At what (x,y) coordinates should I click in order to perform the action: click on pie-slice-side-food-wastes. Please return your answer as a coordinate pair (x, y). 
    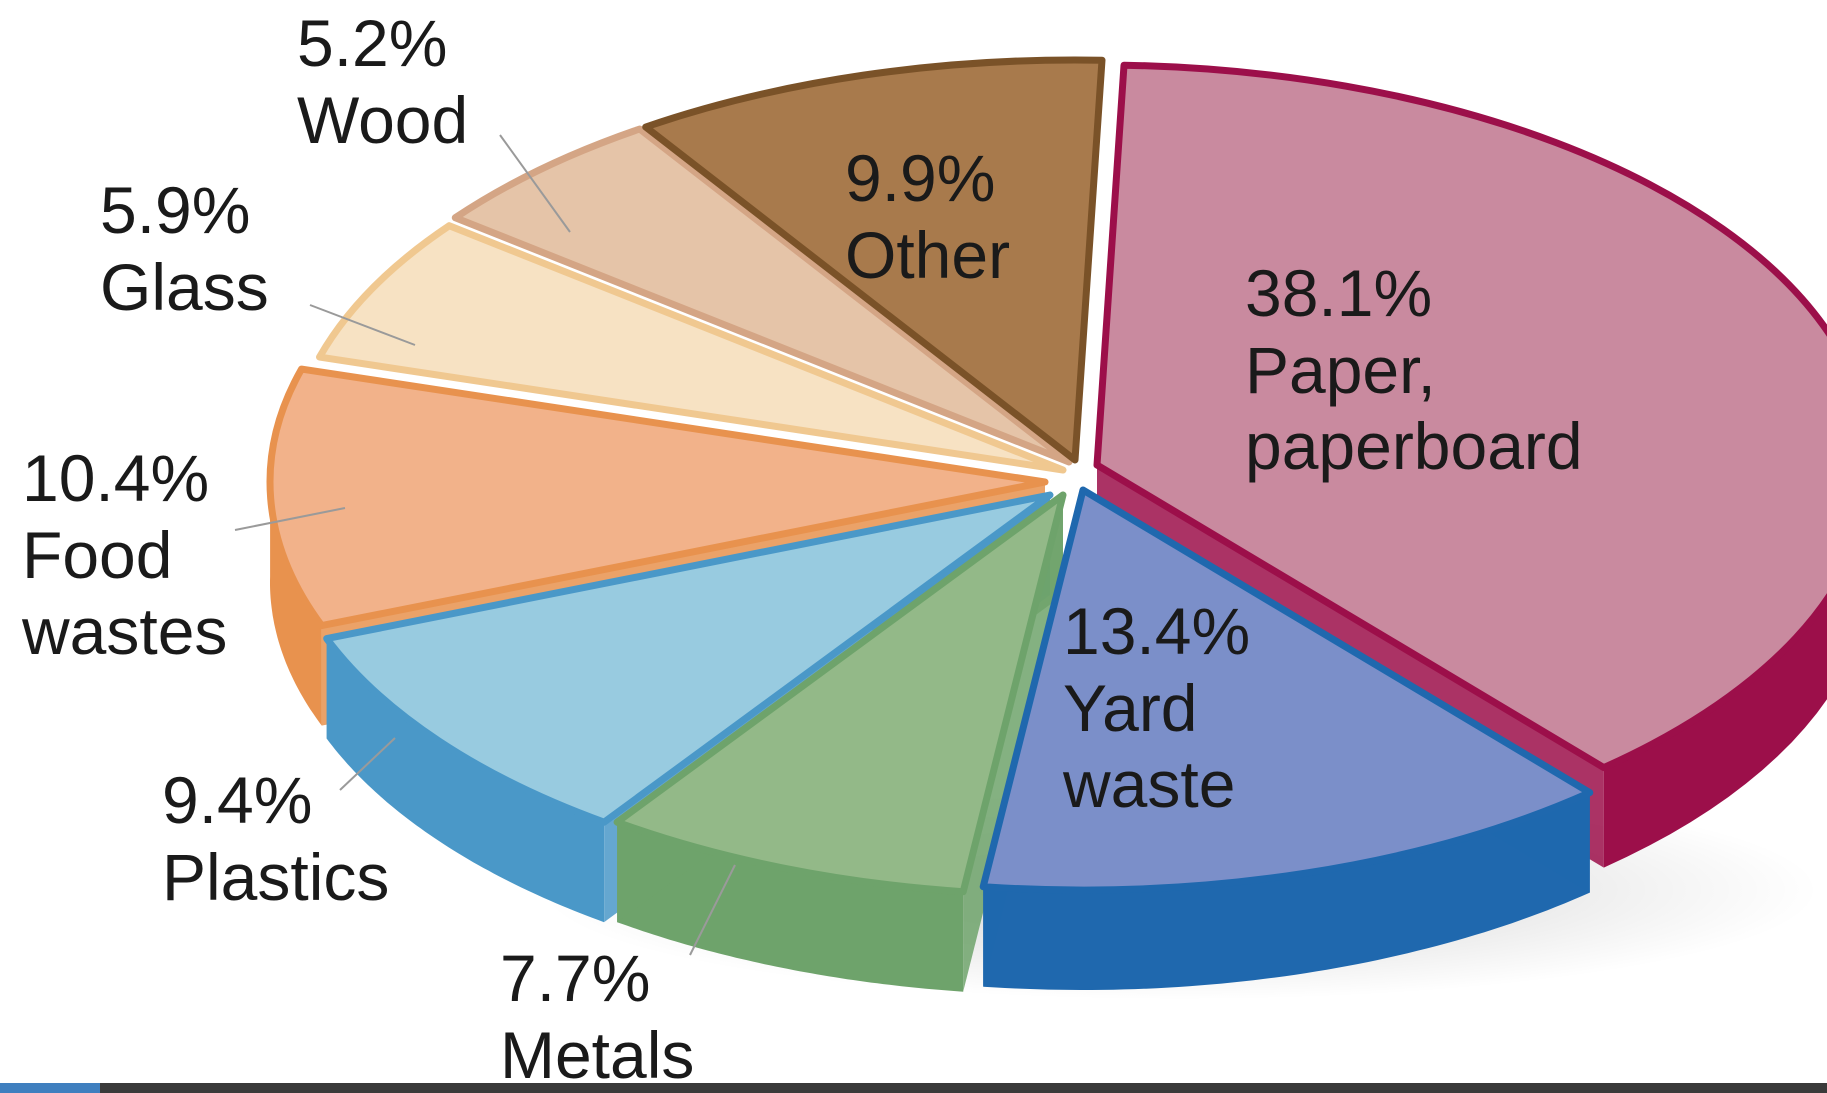
    Looking at the image, I should click on (296, 601).